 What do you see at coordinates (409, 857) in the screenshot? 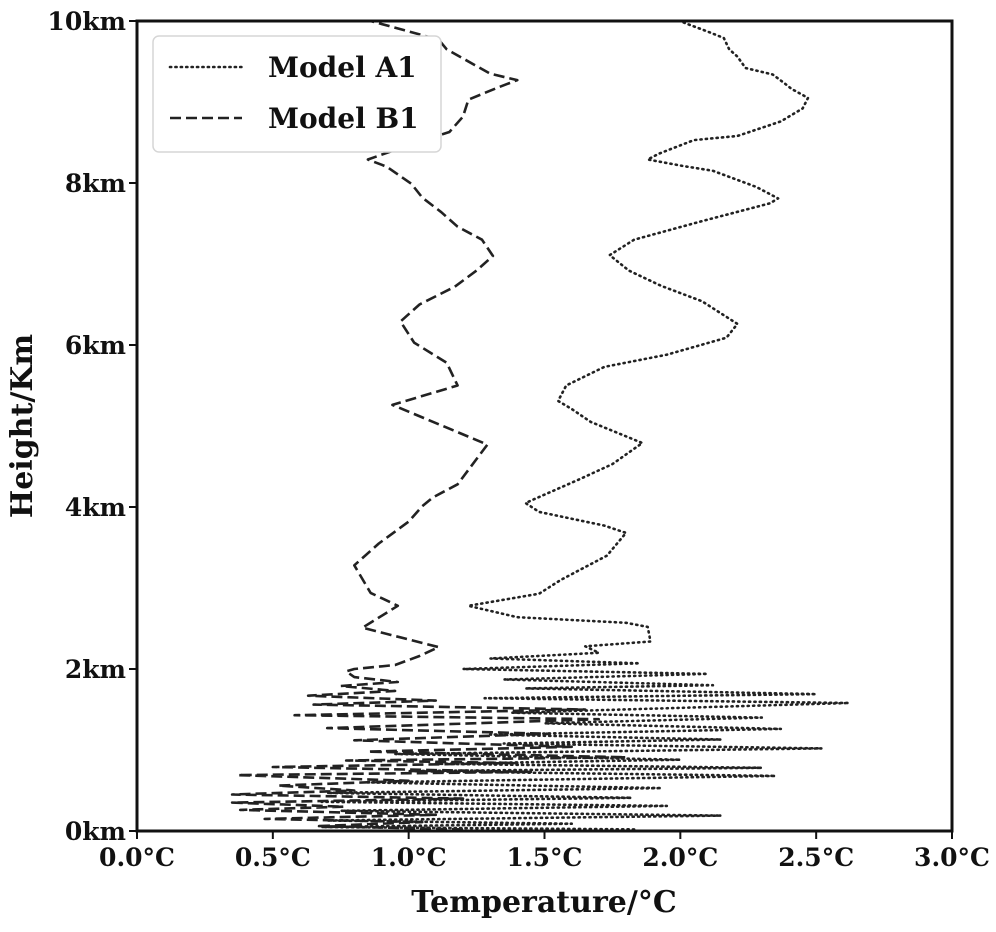
I see `x-tick-label: 1.0°C` at bounding box center [409, 857].